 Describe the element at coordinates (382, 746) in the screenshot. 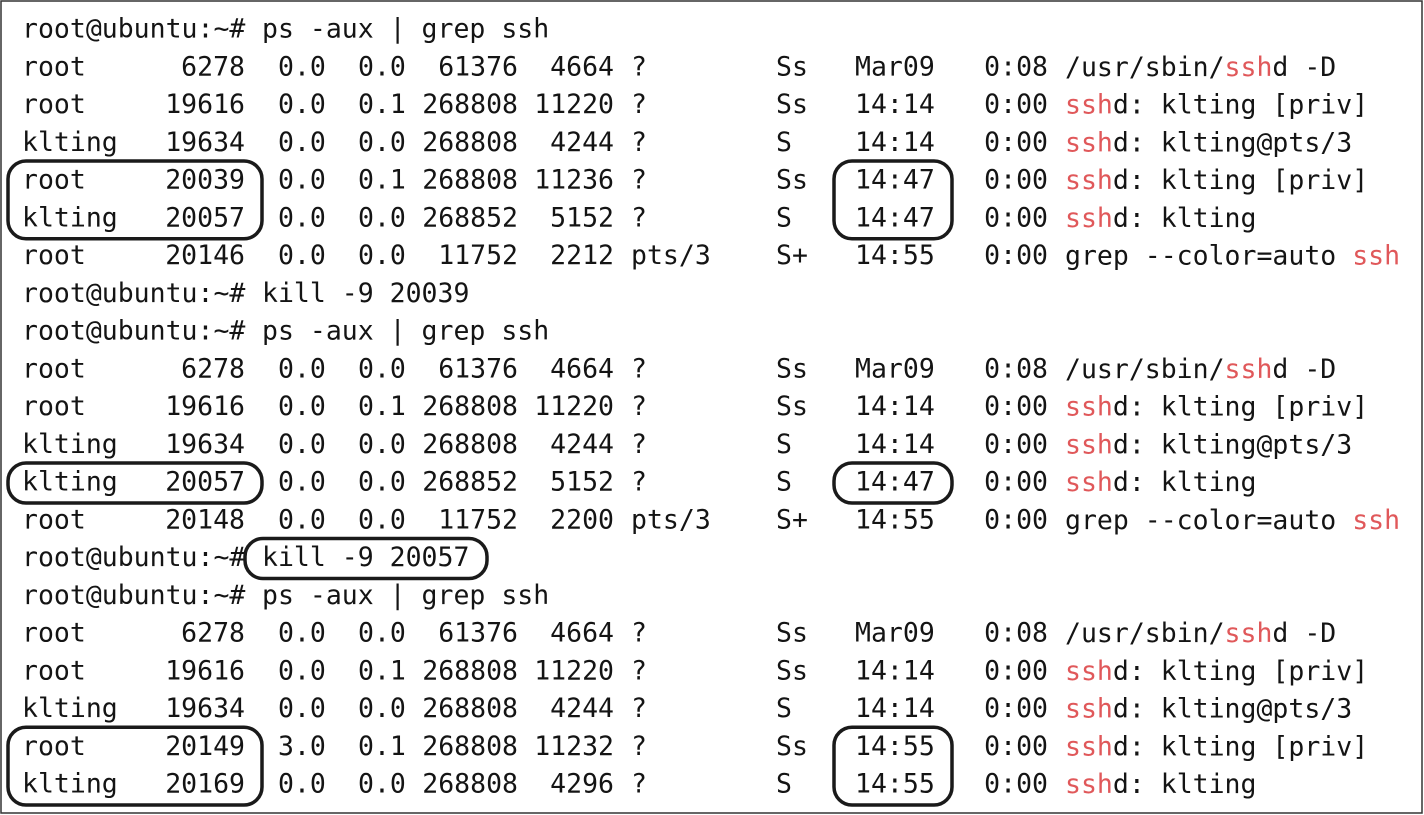

I see `mem: 0.1` at that location.